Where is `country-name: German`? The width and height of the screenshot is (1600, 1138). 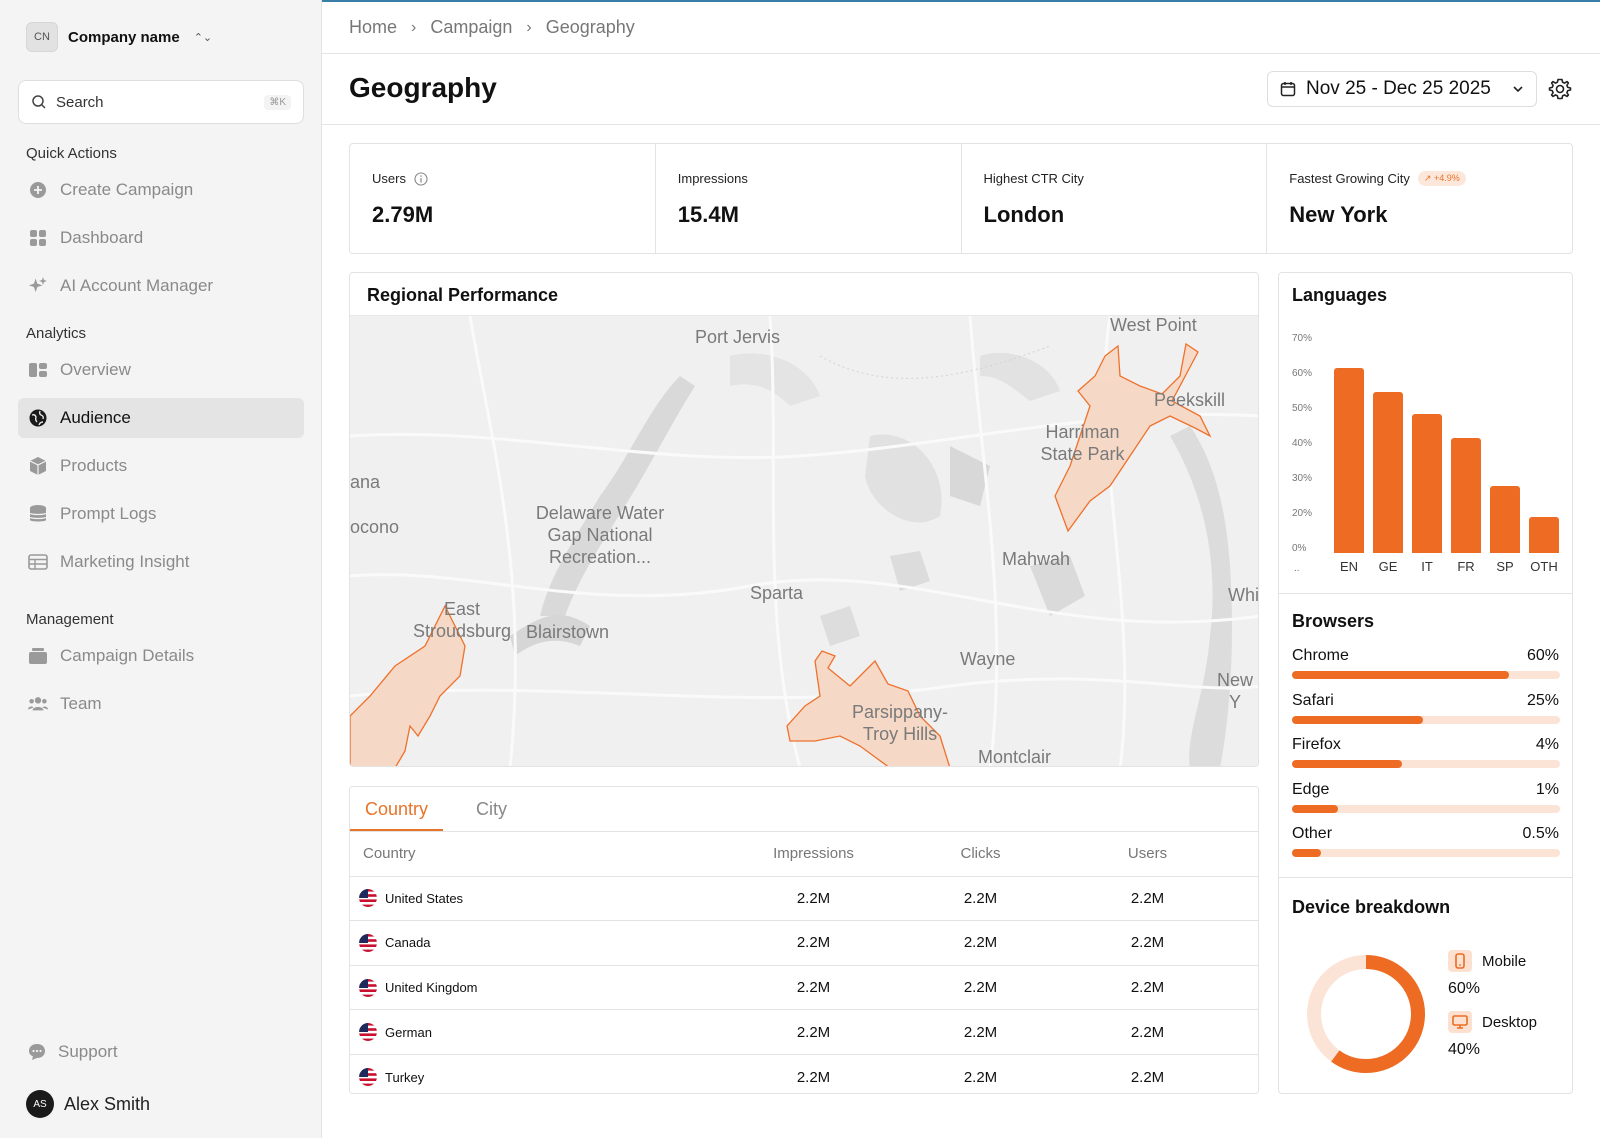 country-name: German is located at coordinates (408, 1032).